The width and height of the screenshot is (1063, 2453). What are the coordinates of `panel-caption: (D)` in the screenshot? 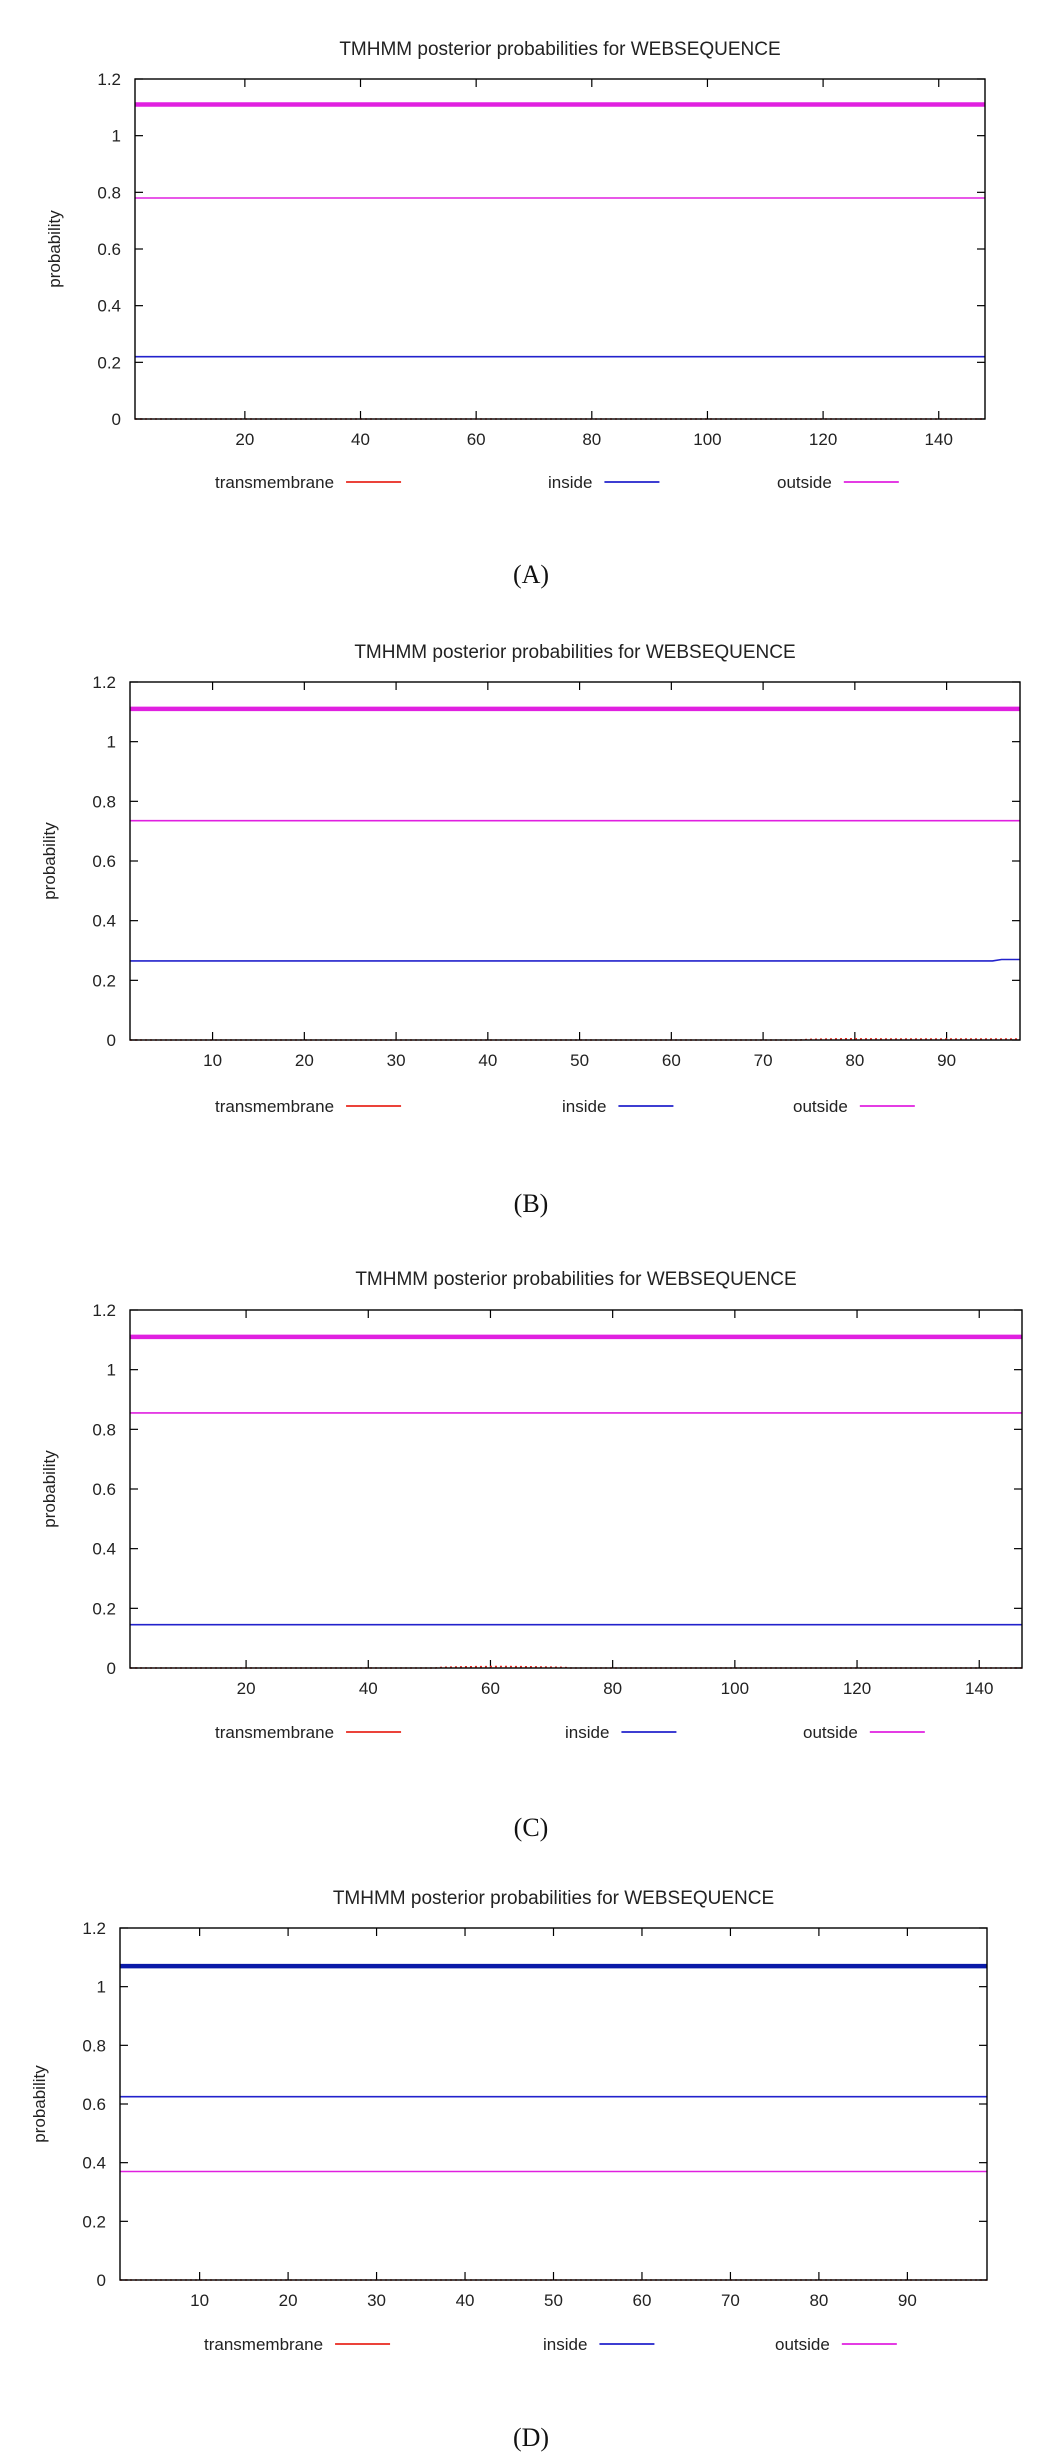 It's located at (531, 2437).